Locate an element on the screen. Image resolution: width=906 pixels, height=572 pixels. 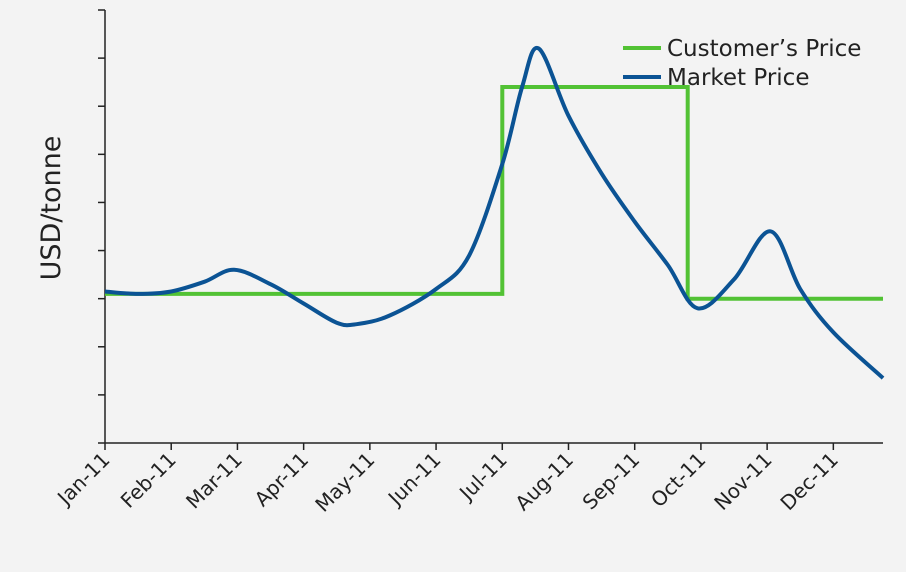
legend-label-1: Market Price is located at coordinates (738, 78).